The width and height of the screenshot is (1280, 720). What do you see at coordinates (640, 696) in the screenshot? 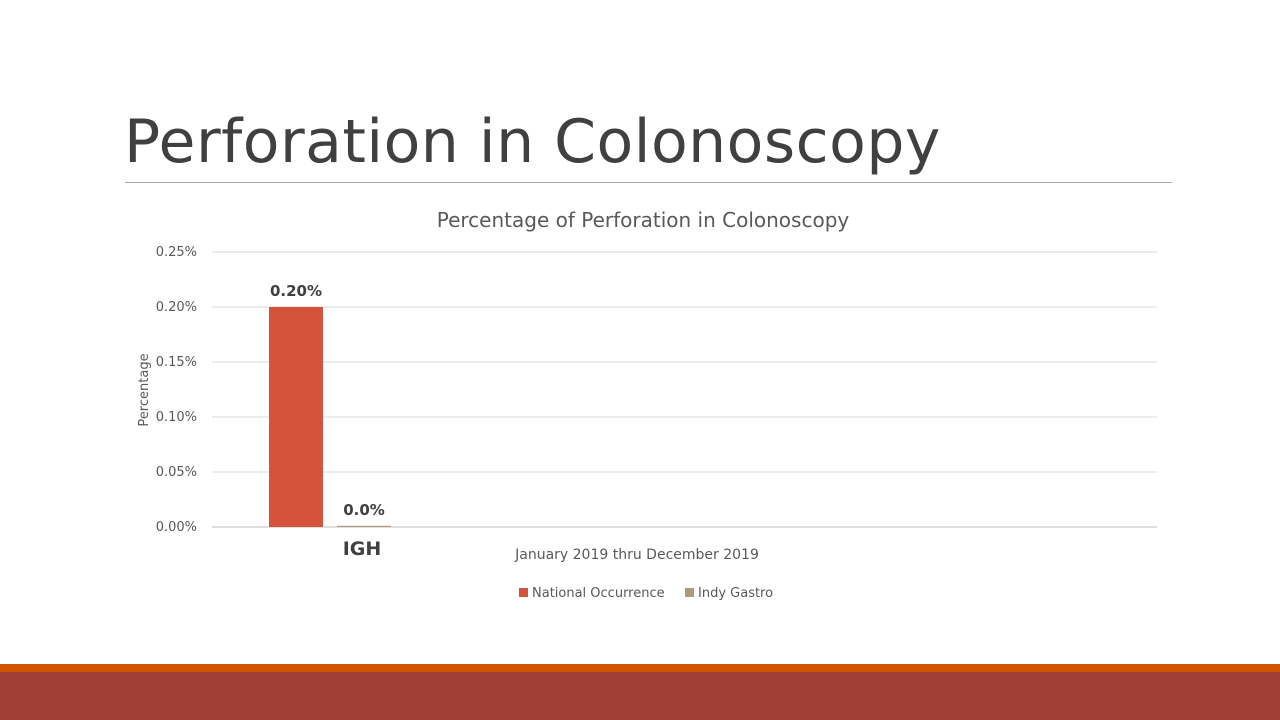
I see `footer-bar` at bounding box center [640, 696].